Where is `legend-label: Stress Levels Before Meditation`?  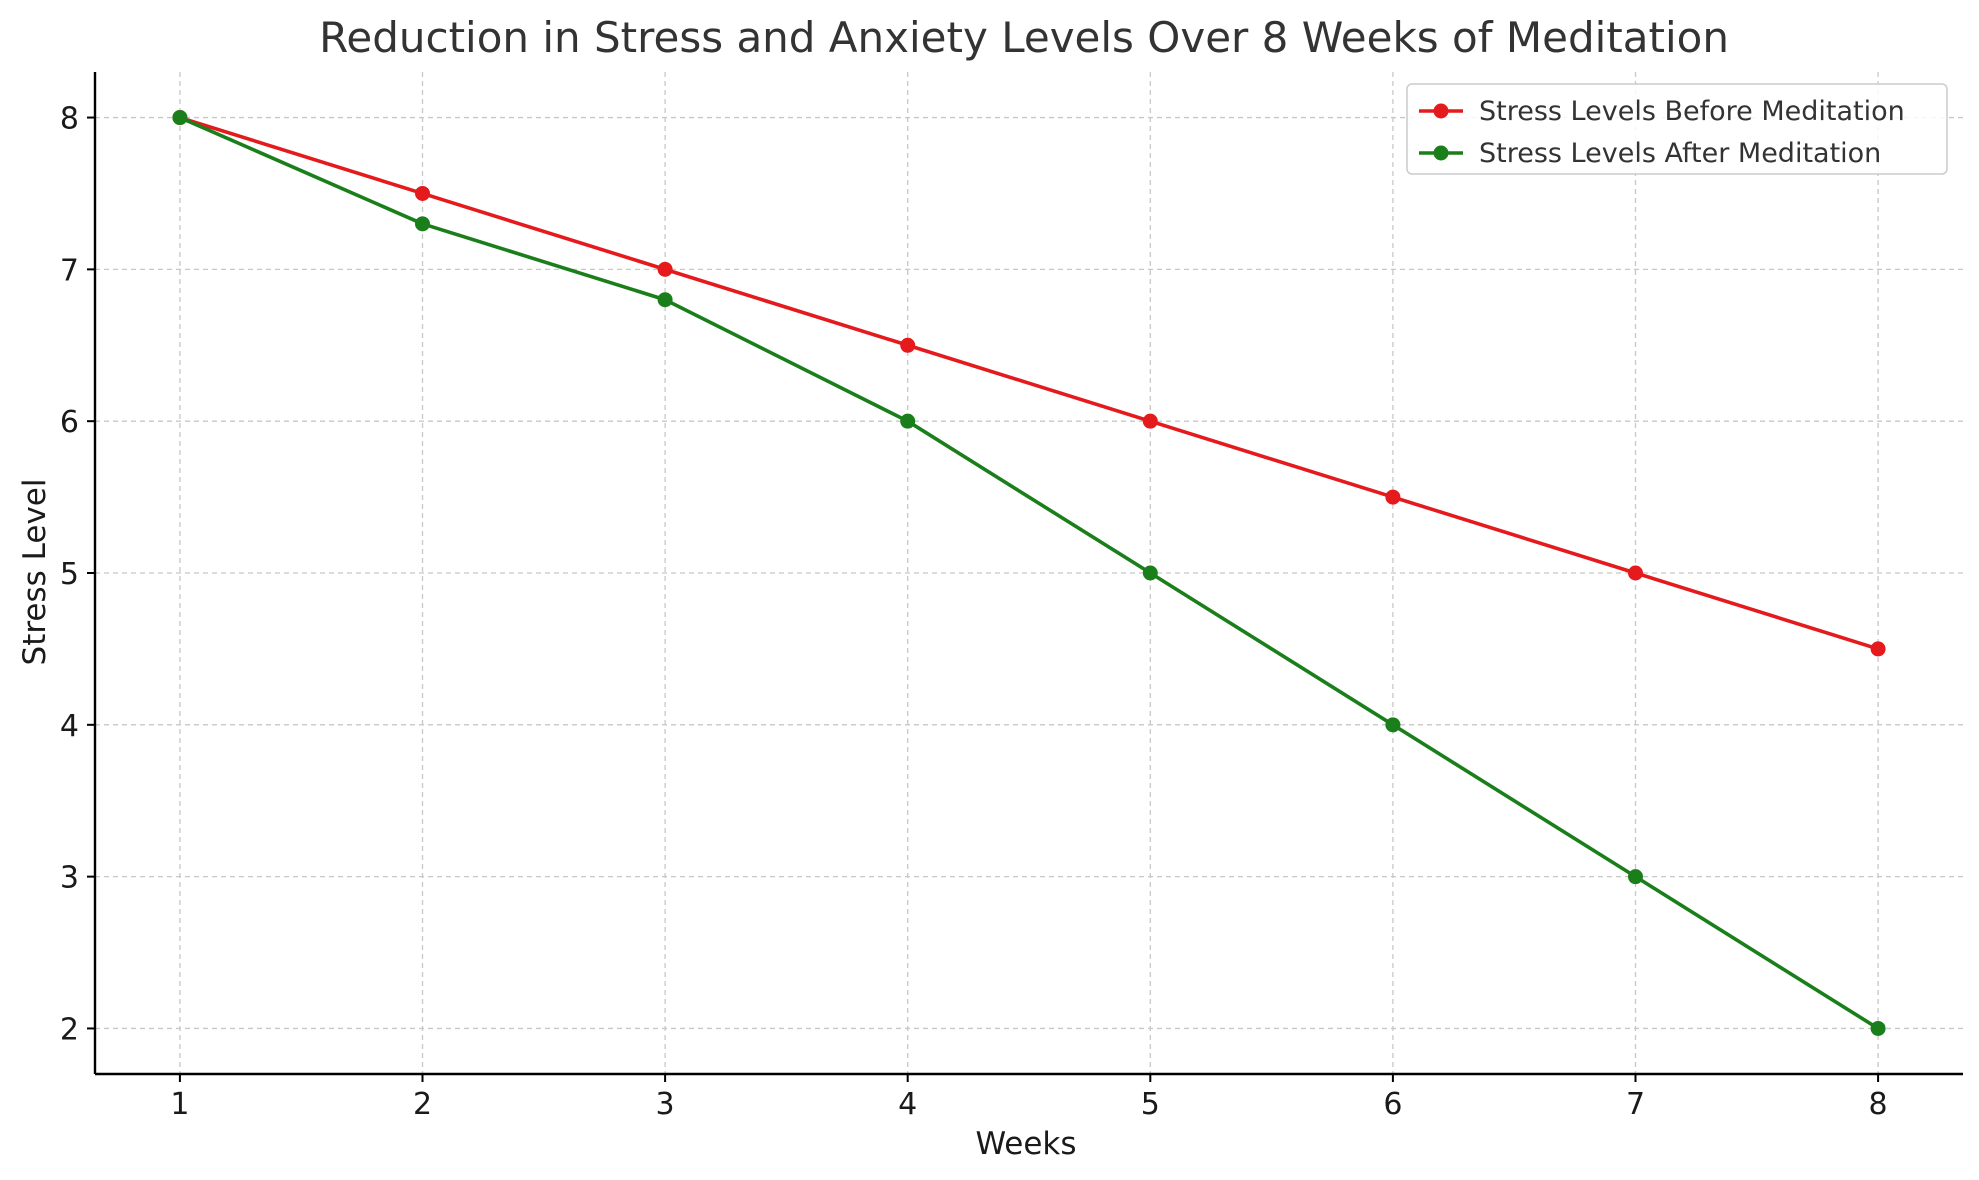 legend-label: Stress Levels Before Meditation is located at coordinates (1692, 111).